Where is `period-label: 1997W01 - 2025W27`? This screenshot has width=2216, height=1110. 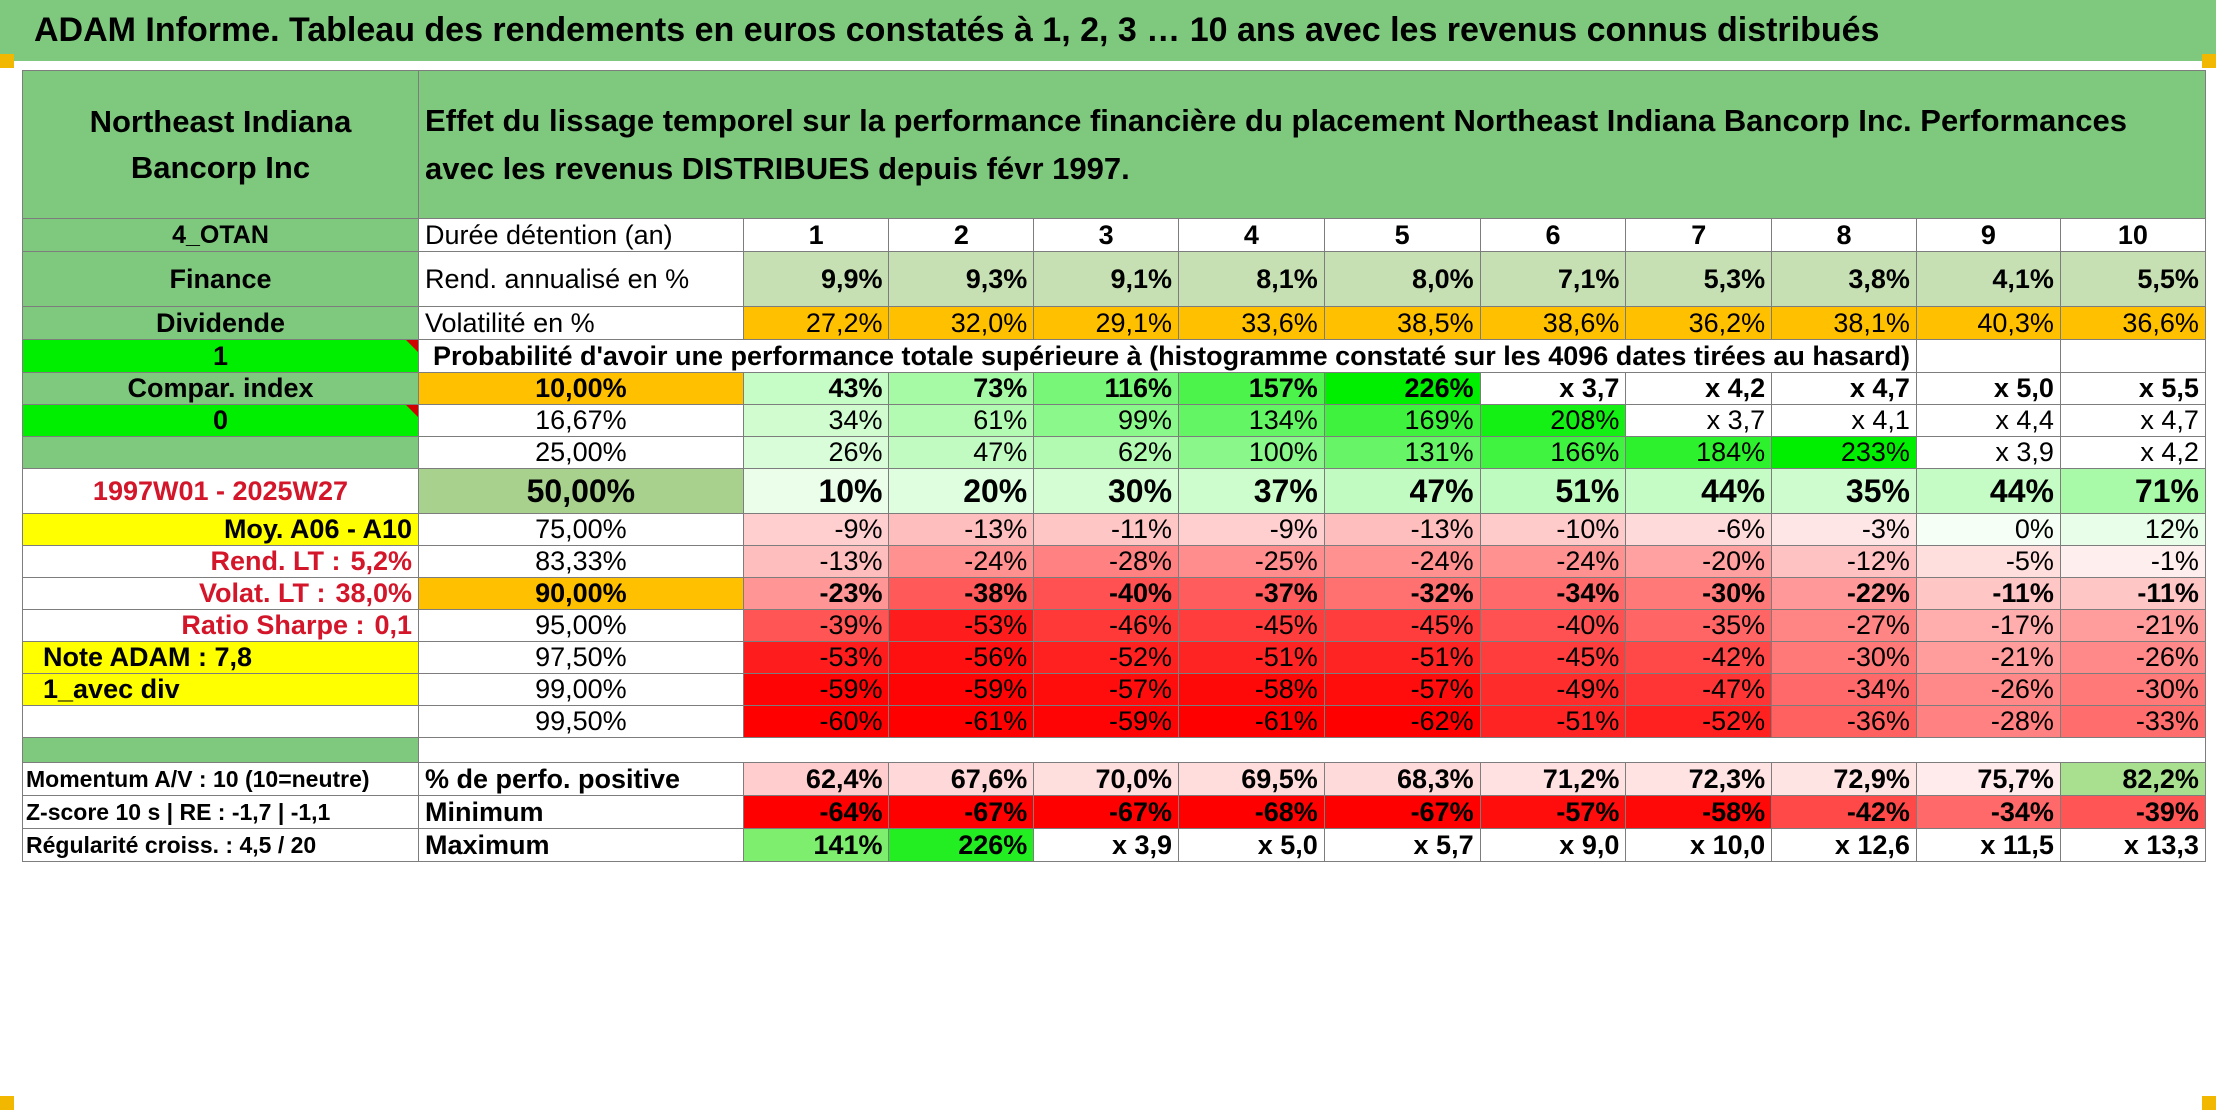
period-label: 1997W01 - 2025W27 is located at coordinates (220, 491).